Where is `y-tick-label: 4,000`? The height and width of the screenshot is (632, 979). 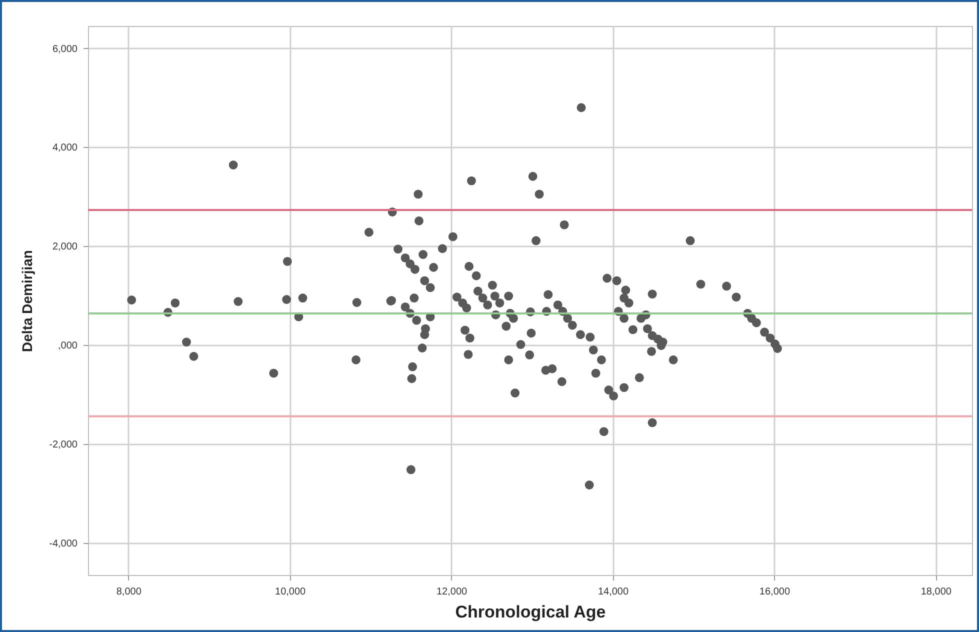
y-tick-label: 4,000 is located at coordinates (65, 148).